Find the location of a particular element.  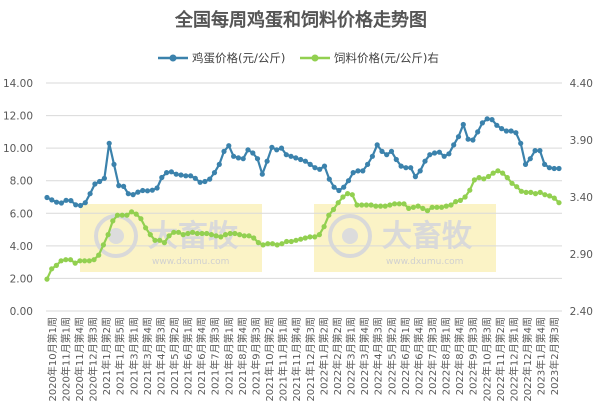

x-tick-label: 2021年1月第2周 is located at coordinates (106, 356).